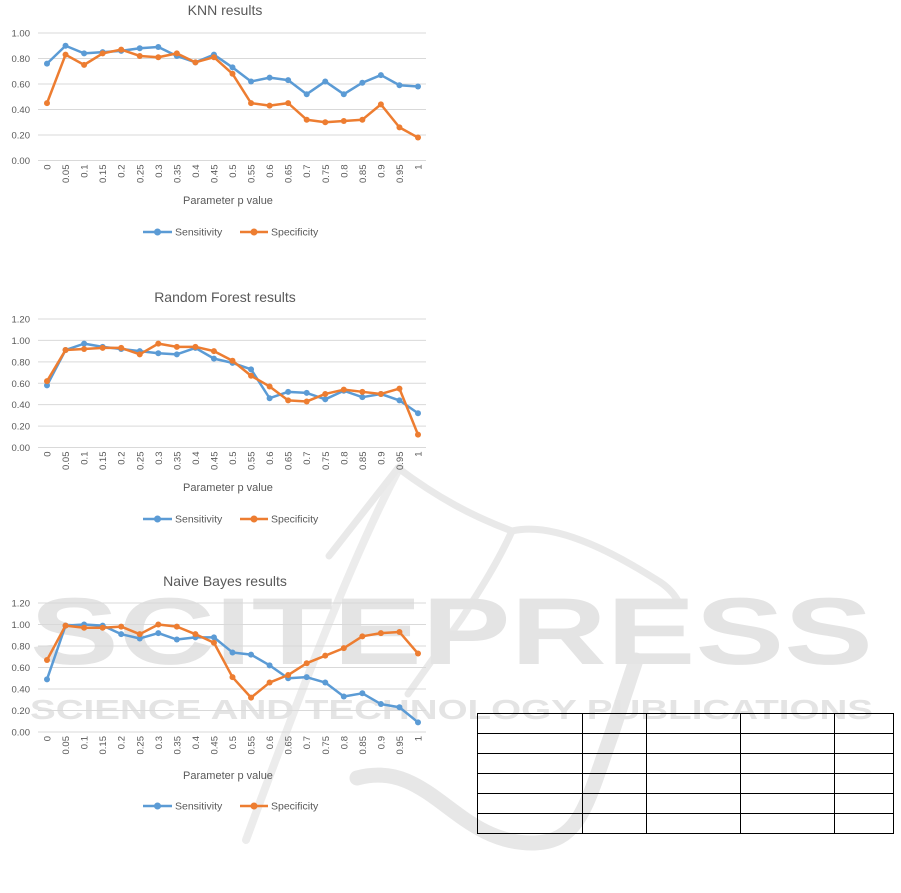 The height and width of the screenshot is (893, 901). Describe the element at coordinates (21, 711) in the screenshot. I see `y-tick-label: 0.20` at that location.